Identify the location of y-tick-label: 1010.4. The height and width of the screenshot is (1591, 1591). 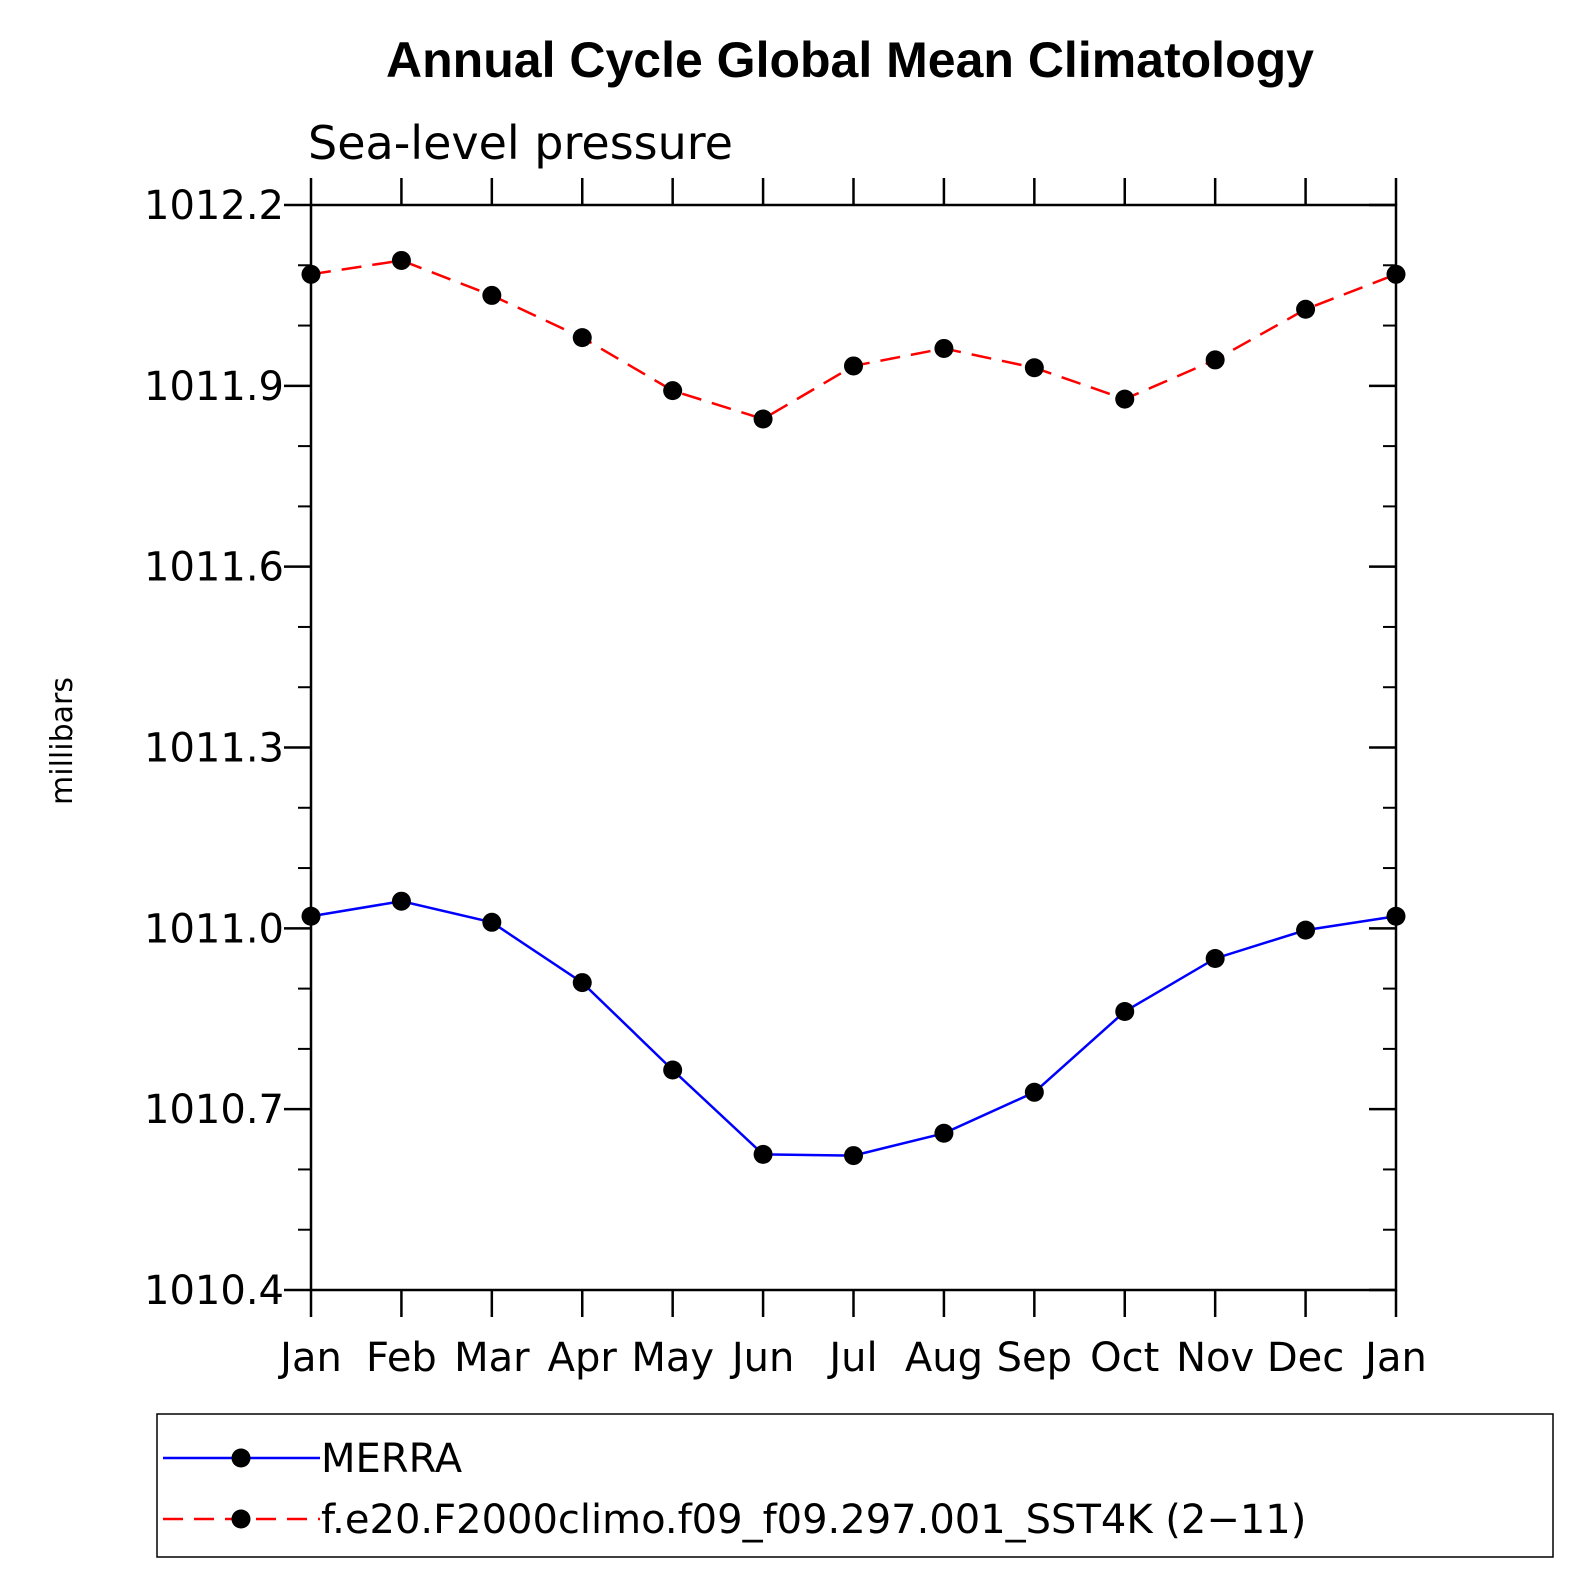
(214, 1291).